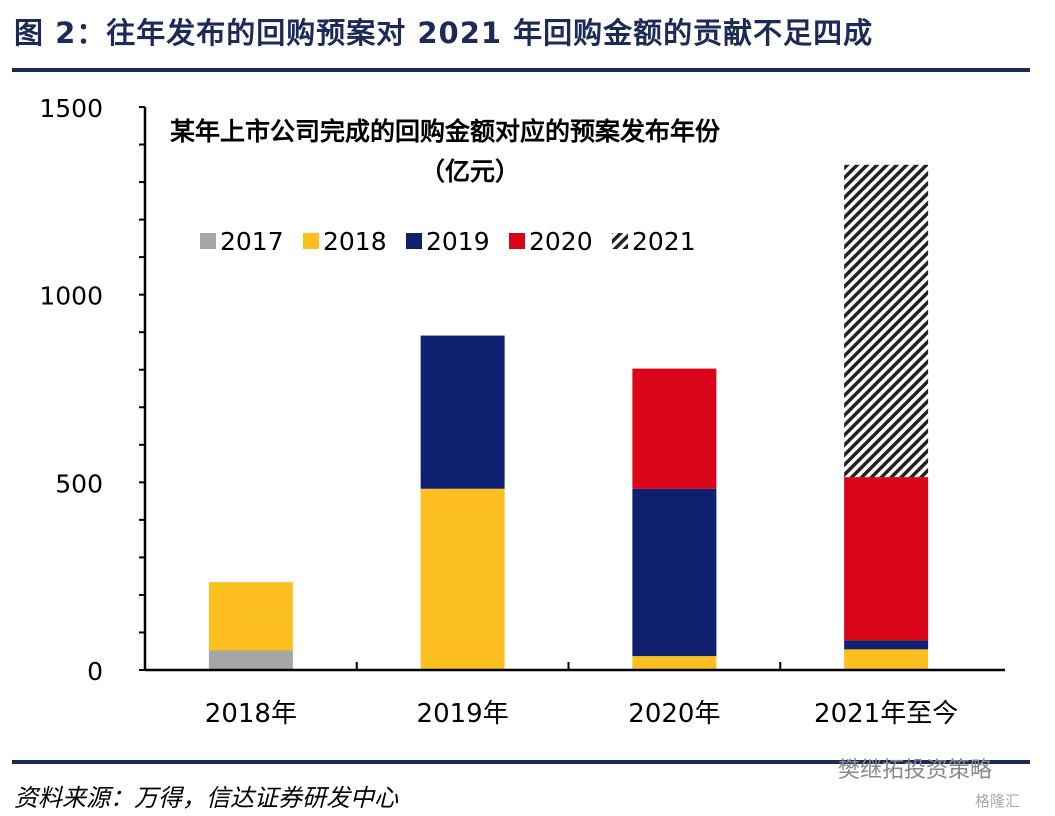 This screenshot has height=816, width=1055. What do you see at coordinates (664, 241) in the screenshot?
I see `legend-label: 2021` at bounding box center [664, 241].